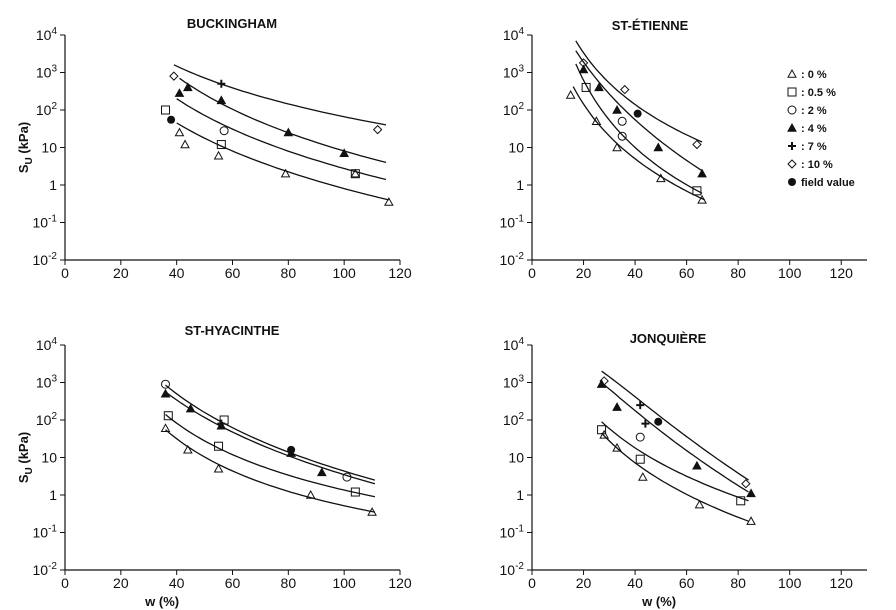 This screenshot has height=610, width=896. Describe the element at coordinates (232, 23) in the screenshot. I see `chart-title: BUCKINGHAM` at that location.